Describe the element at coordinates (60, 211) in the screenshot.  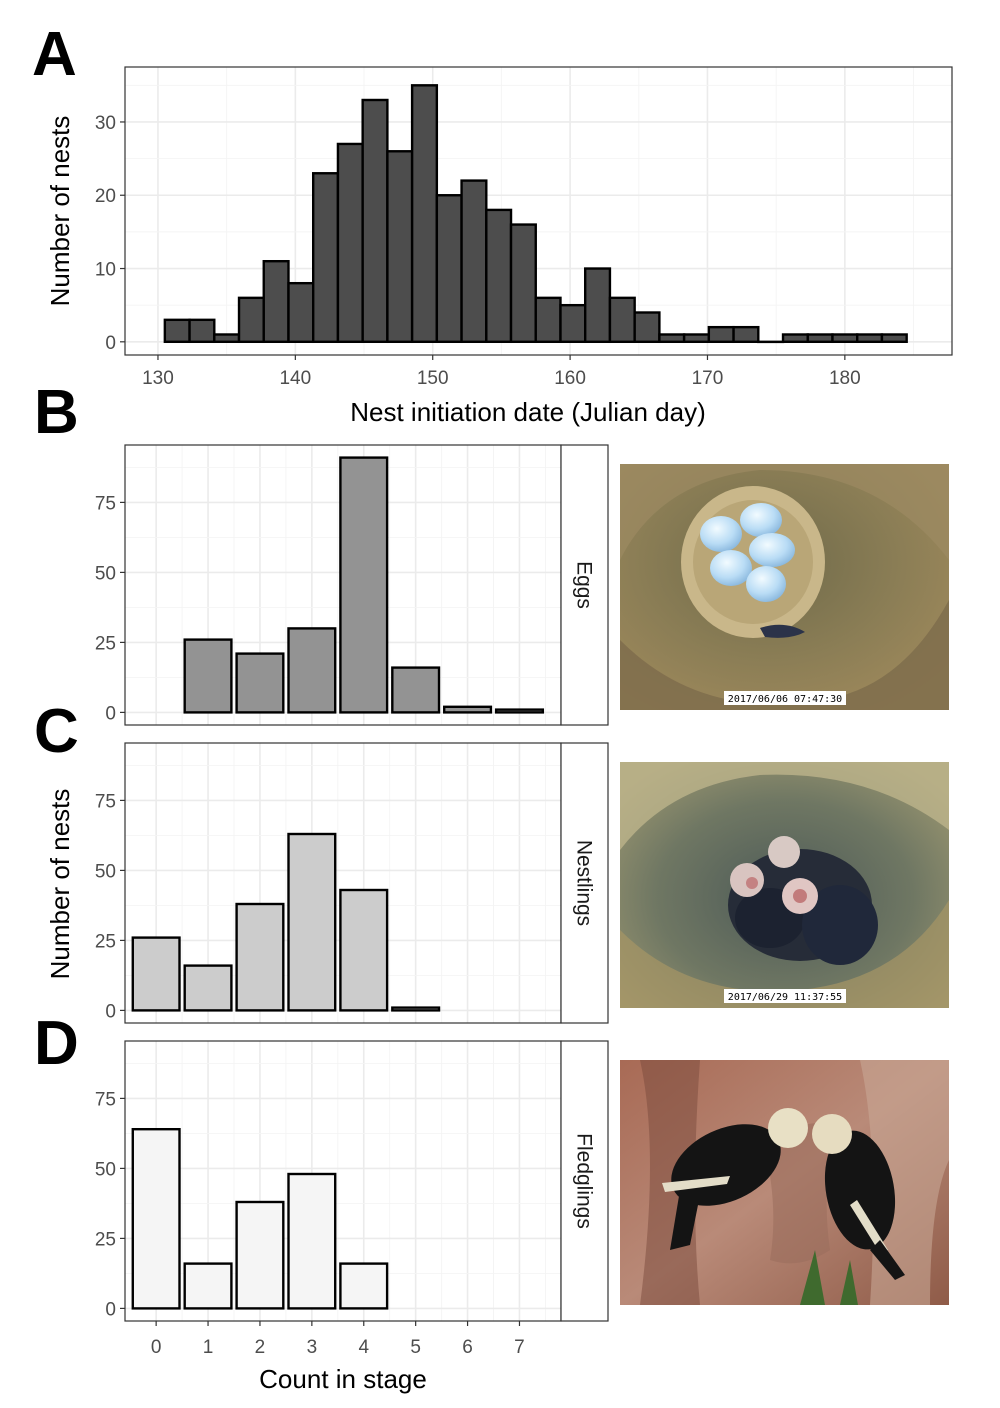
I see `panel-a-y-axis-title: Number of nests` at that location.